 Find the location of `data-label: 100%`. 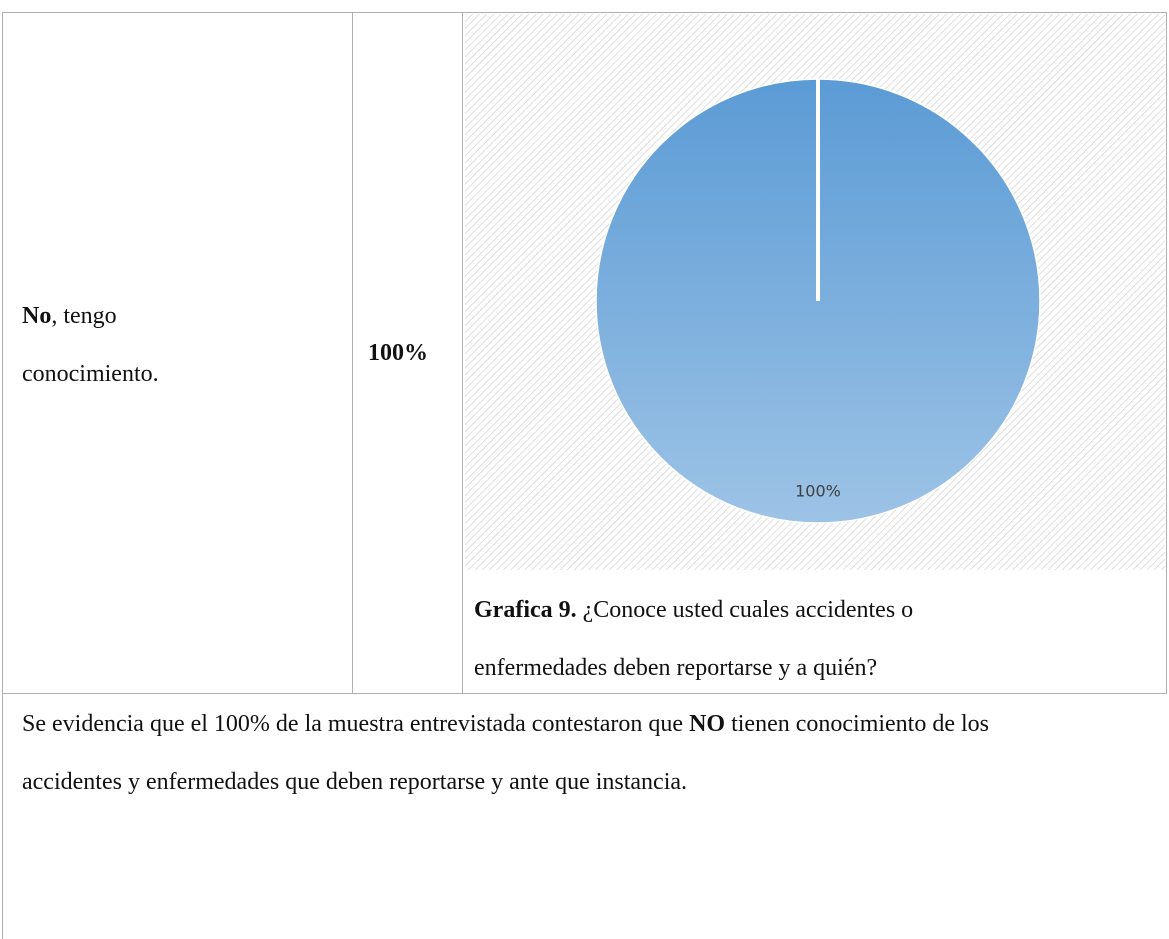

data-label: 100% is located at coordinates (818, 490).